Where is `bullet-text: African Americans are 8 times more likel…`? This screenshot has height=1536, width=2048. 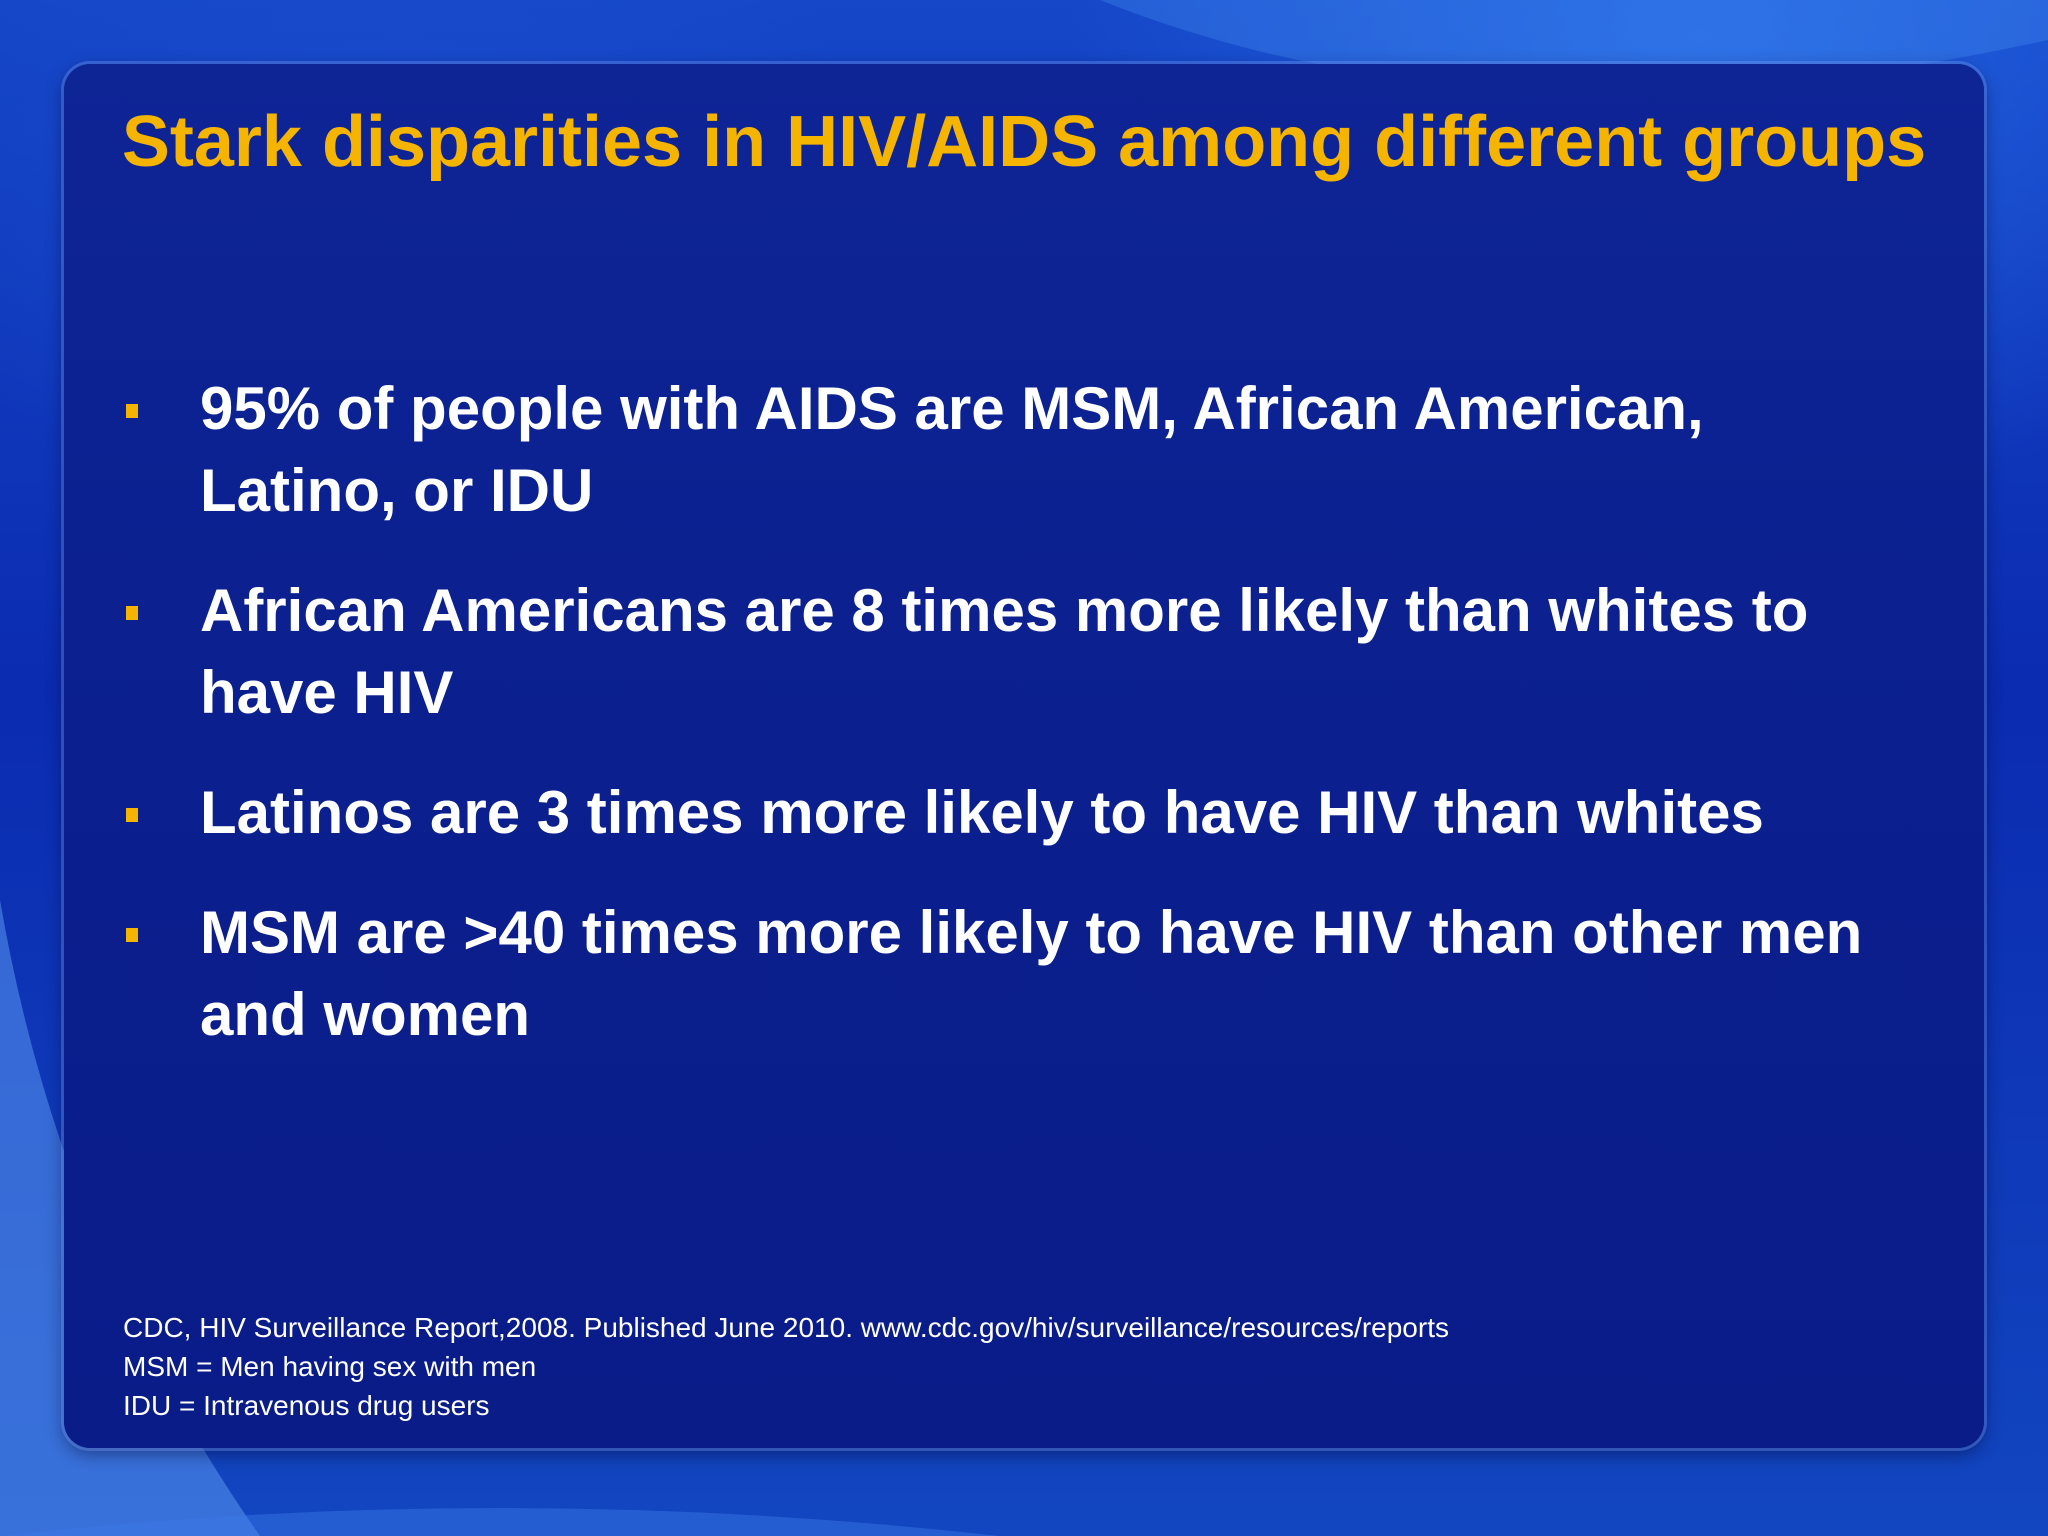
bullet-text: African Americans are 8 times more likel… is located at coordinates (1004, 651).